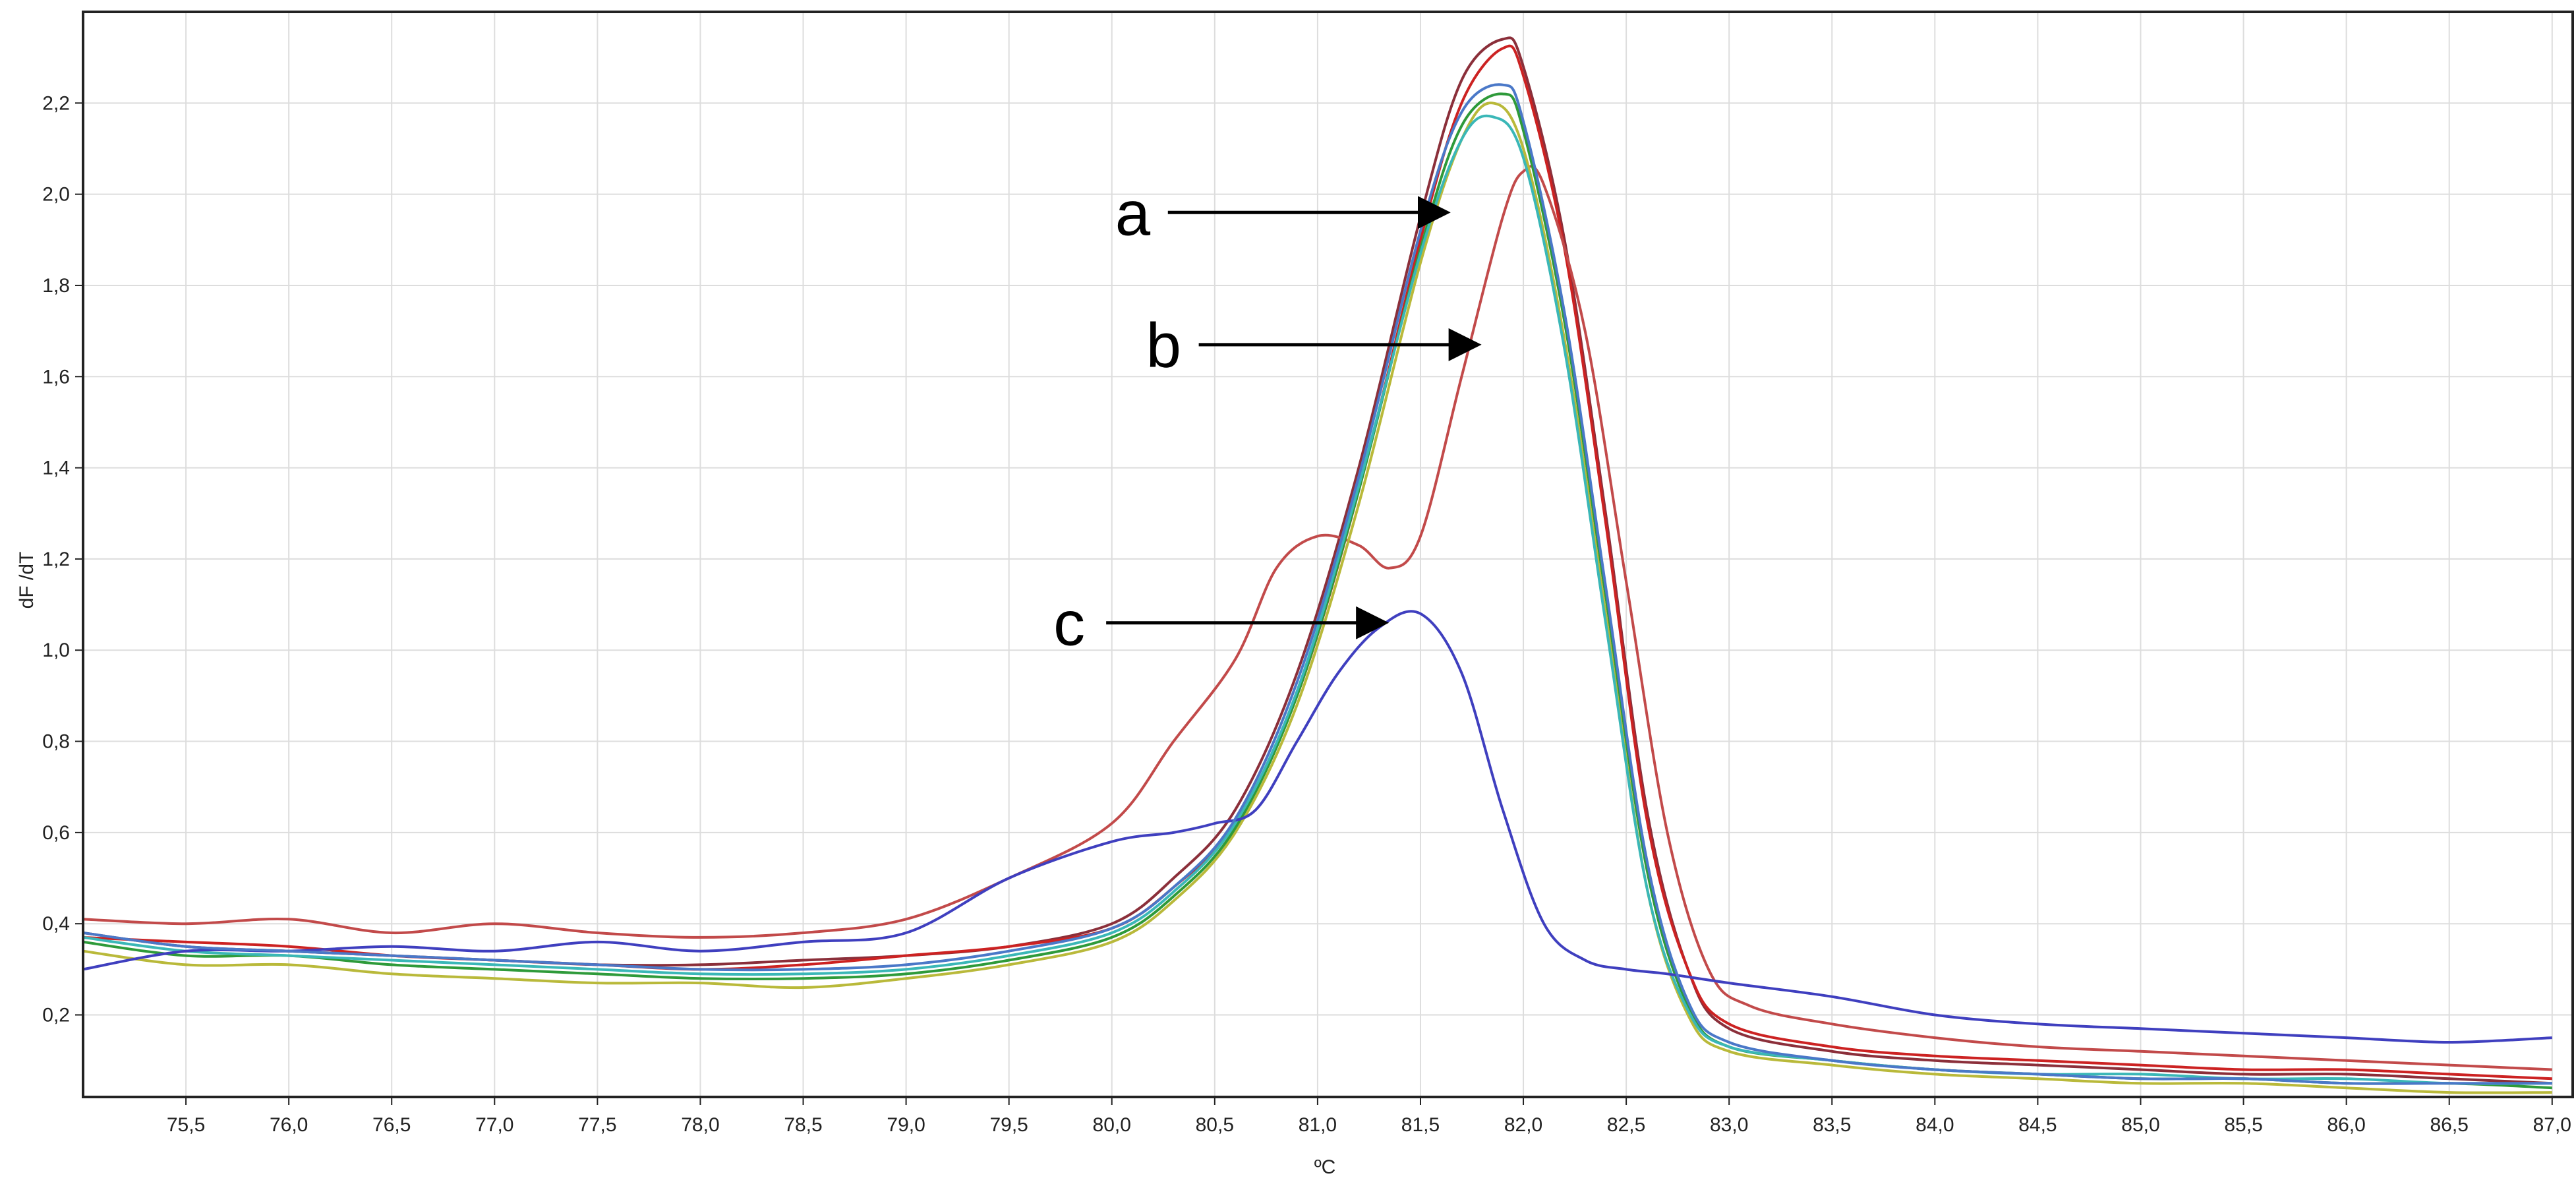  I want to click on x-tick-label: 81,5, so click(1420, 1125).